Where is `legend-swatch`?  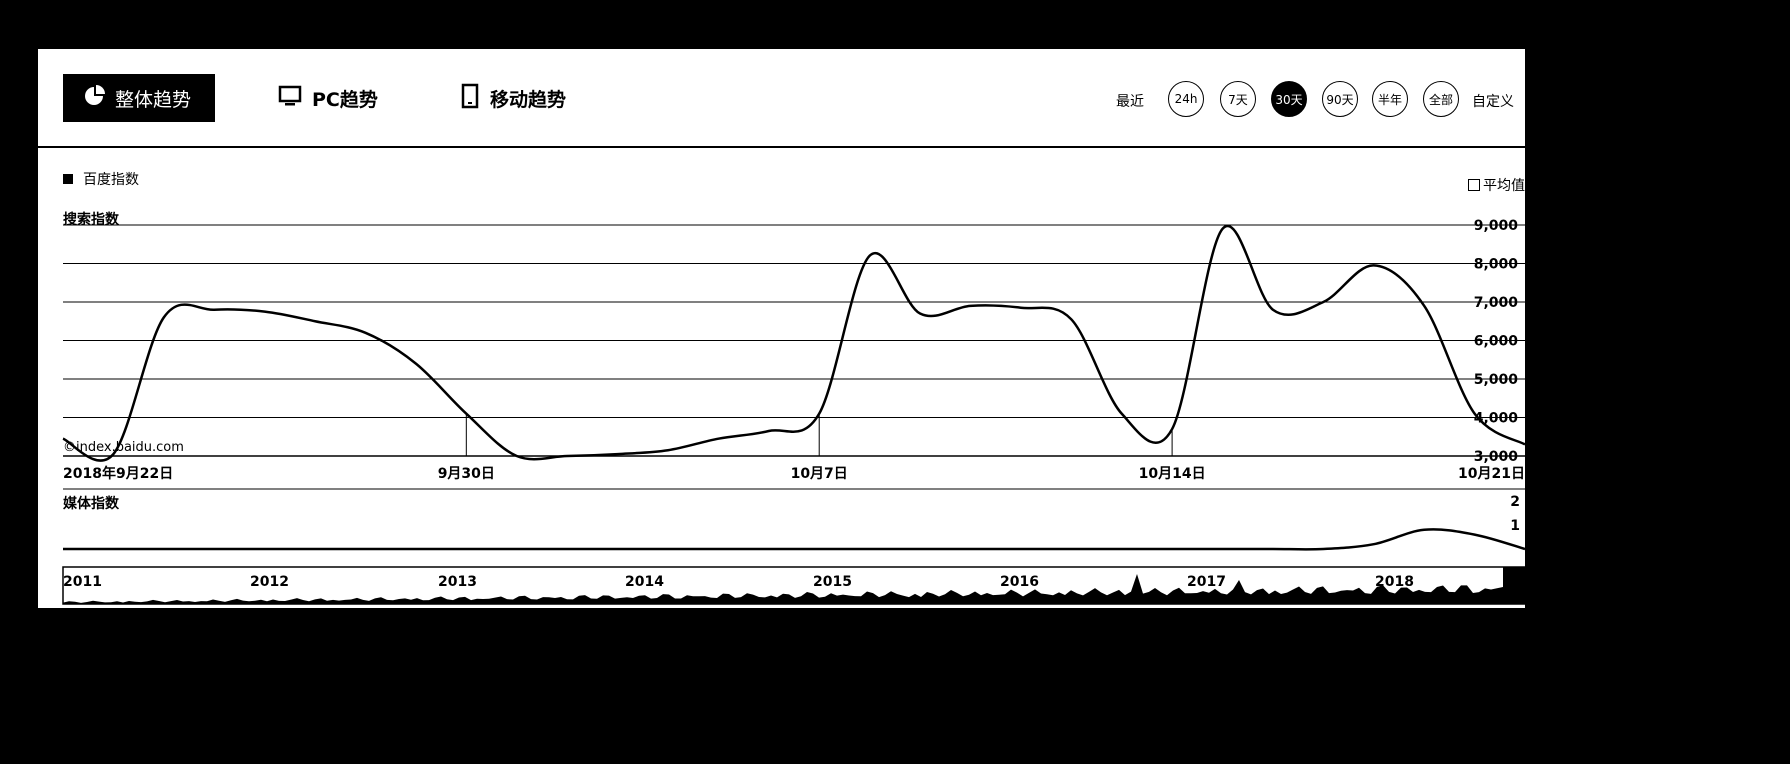
legend-swatch is located at coordinates (68, 179).